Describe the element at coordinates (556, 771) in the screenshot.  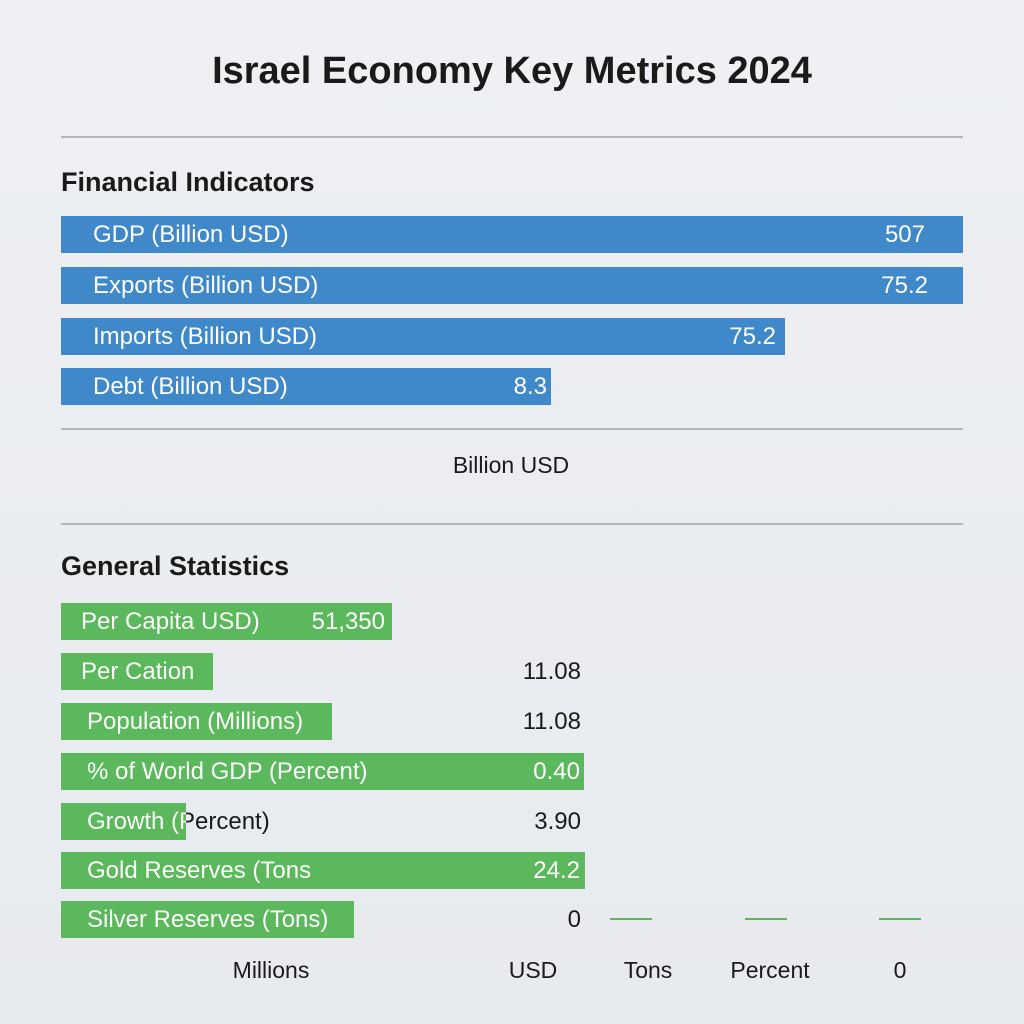
I see `row-value: 0.40` at that location.